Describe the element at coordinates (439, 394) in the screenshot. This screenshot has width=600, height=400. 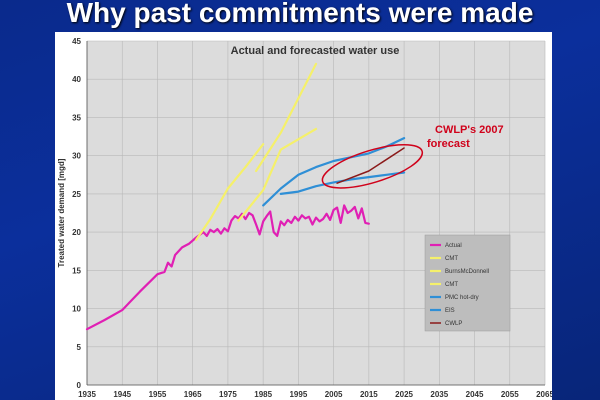
I see `x-tick-label: 2035` at that location.